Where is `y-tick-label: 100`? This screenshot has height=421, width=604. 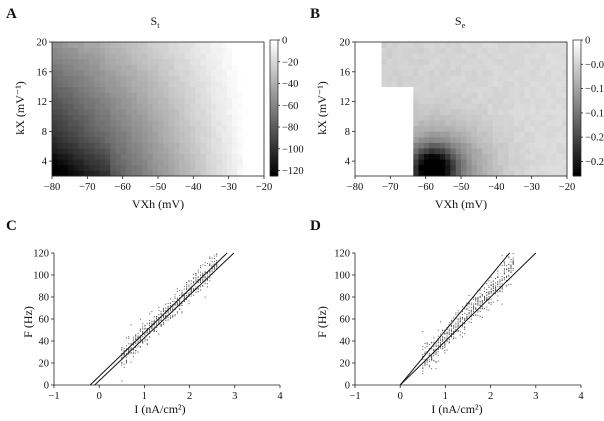
y-tick-label: 100 is located at coordinates (41, 276).